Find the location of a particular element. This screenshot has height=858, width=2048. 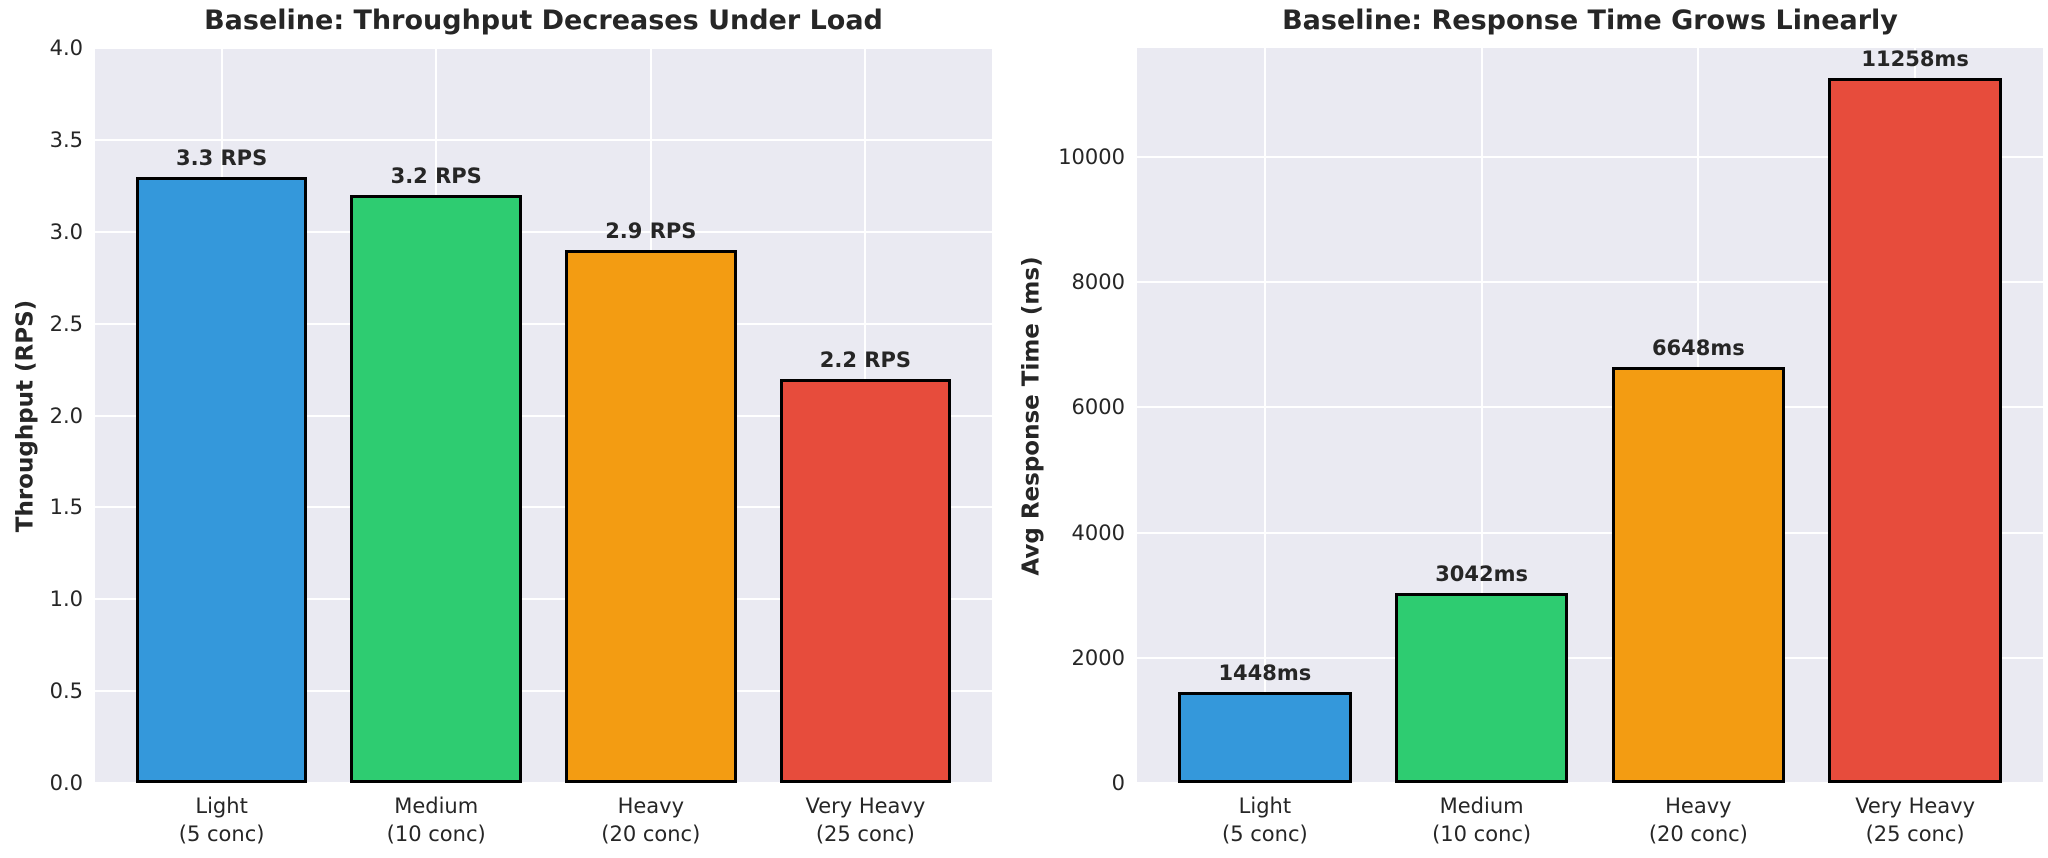

y-tick-label: 4000 is located at coordinates (1098, 532).